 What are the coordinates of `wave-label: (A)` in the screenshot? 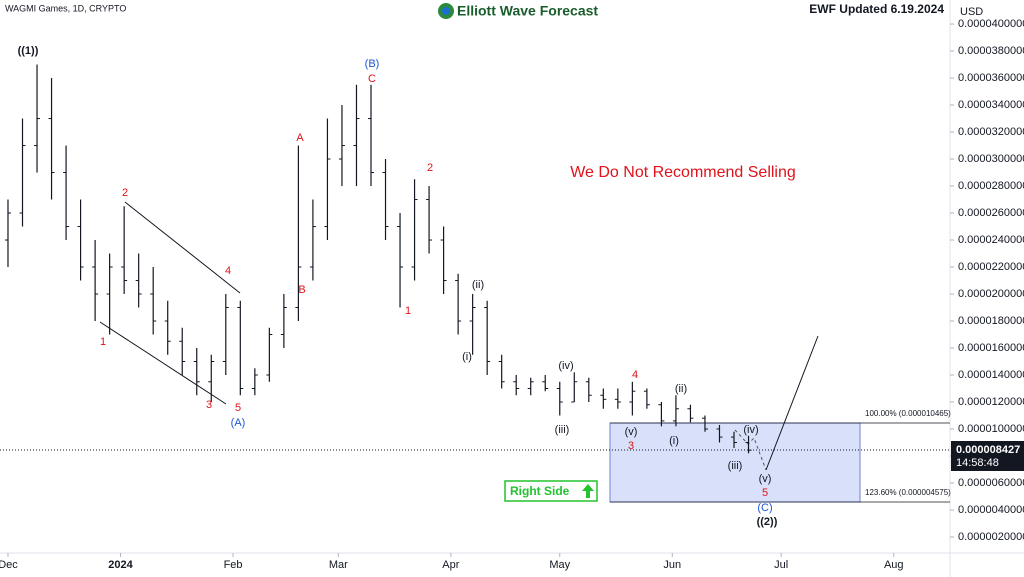 It's located at (238, 423).